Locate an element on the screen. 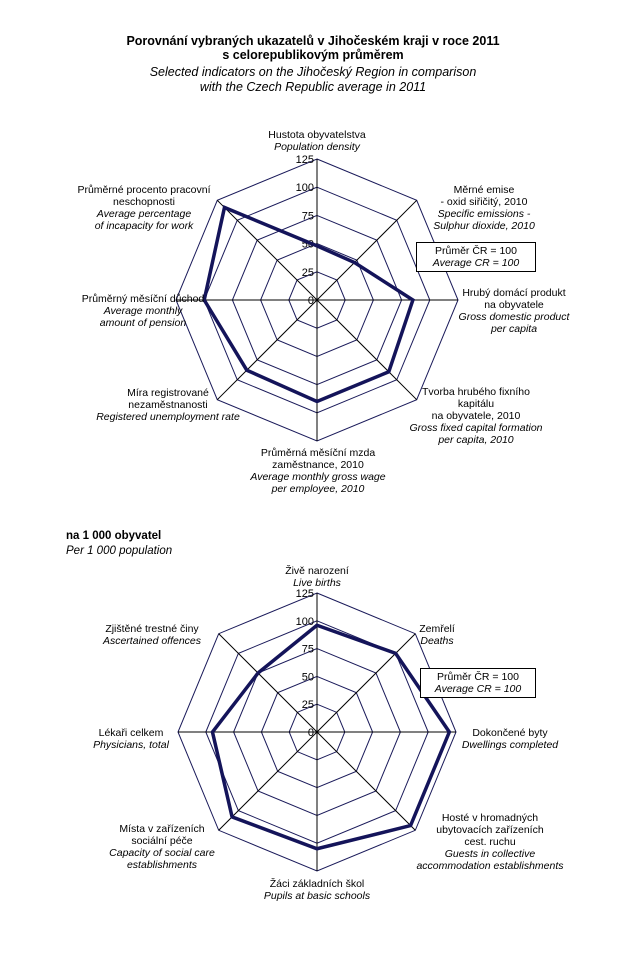 The height and width of the screenshot is (960, 626). section2-title-en: Per 1 000 population is located at coordinates (119, 551).